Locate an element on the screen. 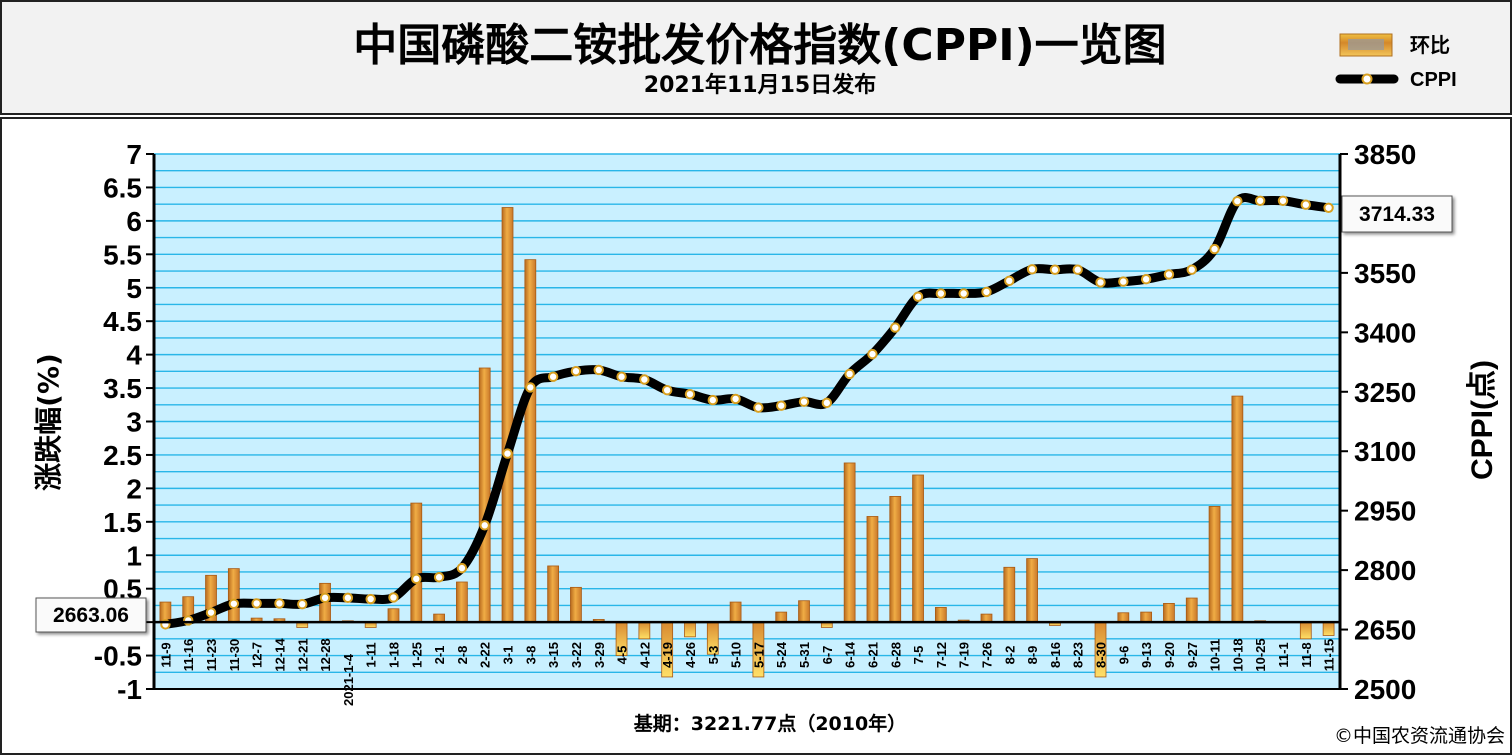 The image size is (1512, 756). right-tick-label: 2950 is located at coordinates (1385, 511).